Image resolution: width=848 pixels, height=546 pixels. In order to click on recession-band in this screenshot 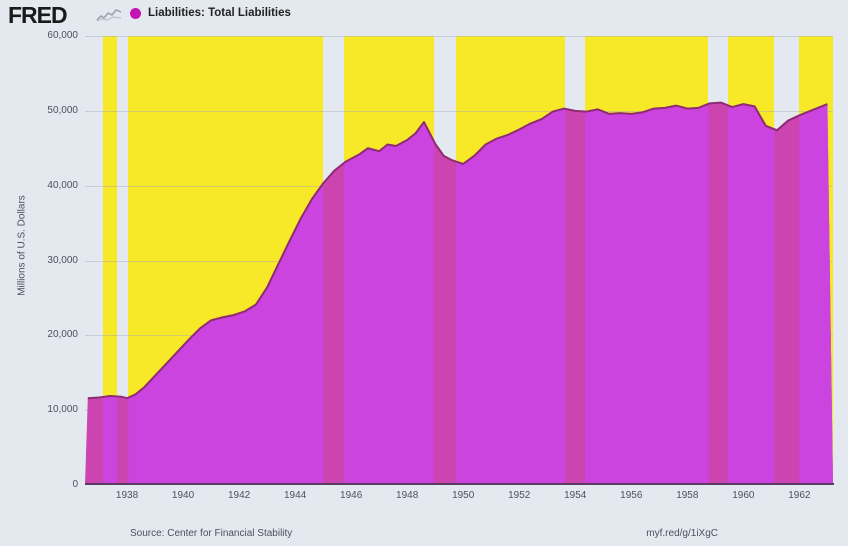, I will do `click(110, 260)`.